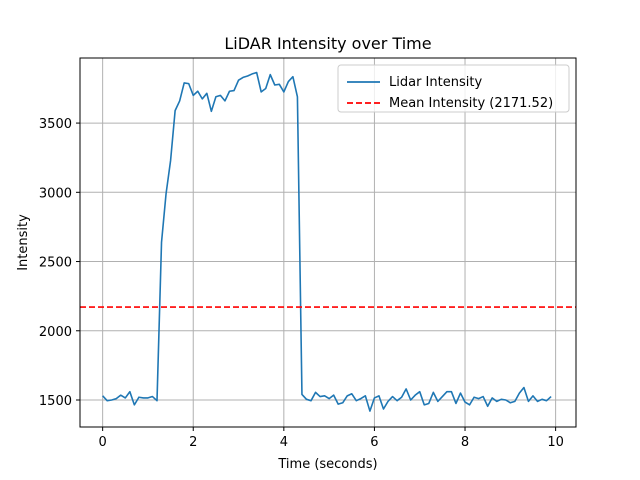 The height and width of the screenshot is (480, 640). I want to click on x-tick-label: 0, so click(103, 442).